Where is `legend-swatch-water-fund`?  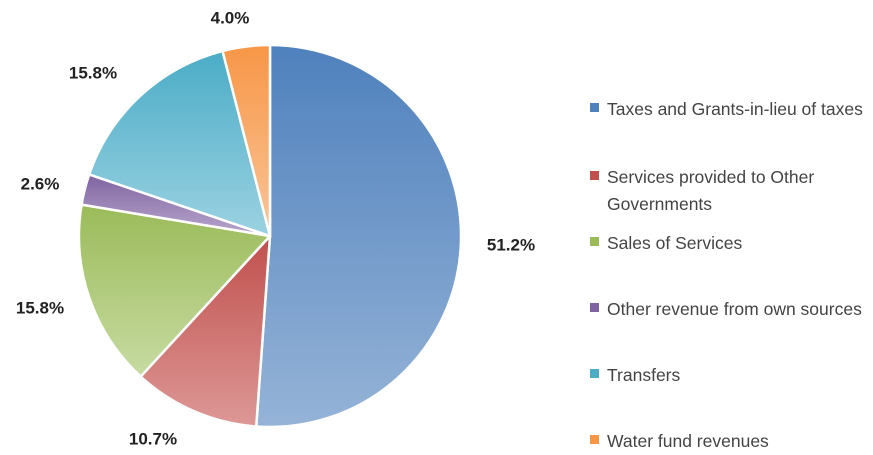
legend-swatch-water-fund is located at coordinates (594, 439).